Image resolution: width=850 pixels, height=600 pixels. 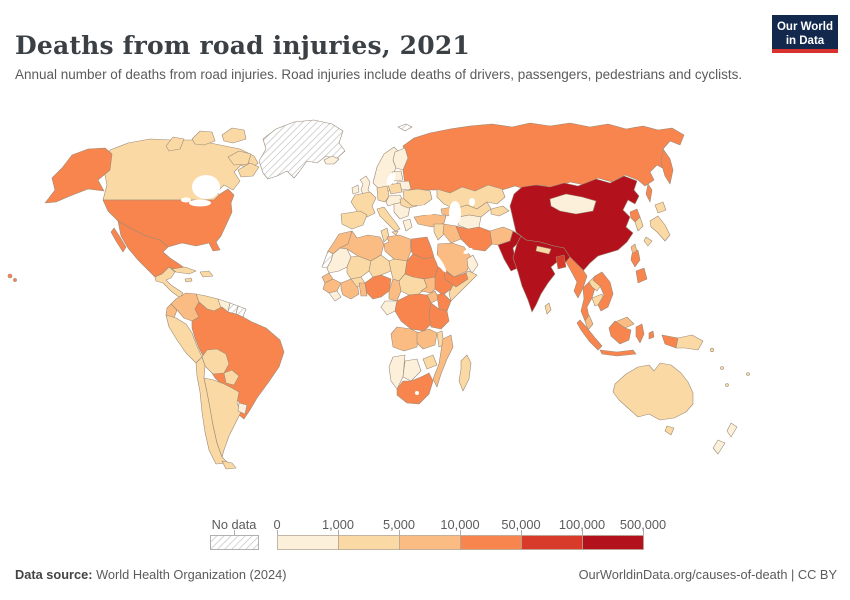 I want to click on country-madagascar, so click(x=465, y=373).